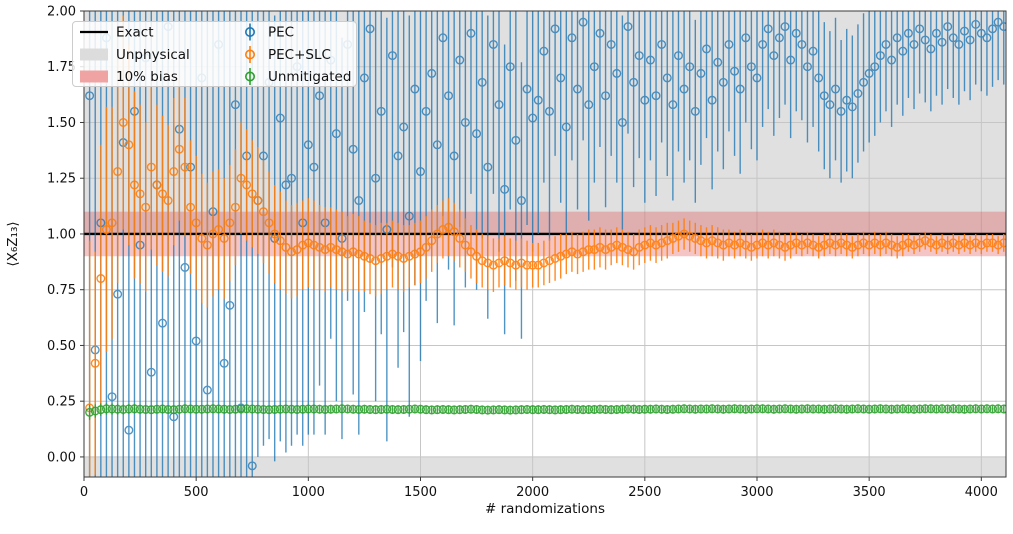 This screenshot has width=1013, height=534. What do you see at coordinates (545, 509) in the screenshot?
I see `x-axis-label: # randomizations` at bounding box center [545, 509].